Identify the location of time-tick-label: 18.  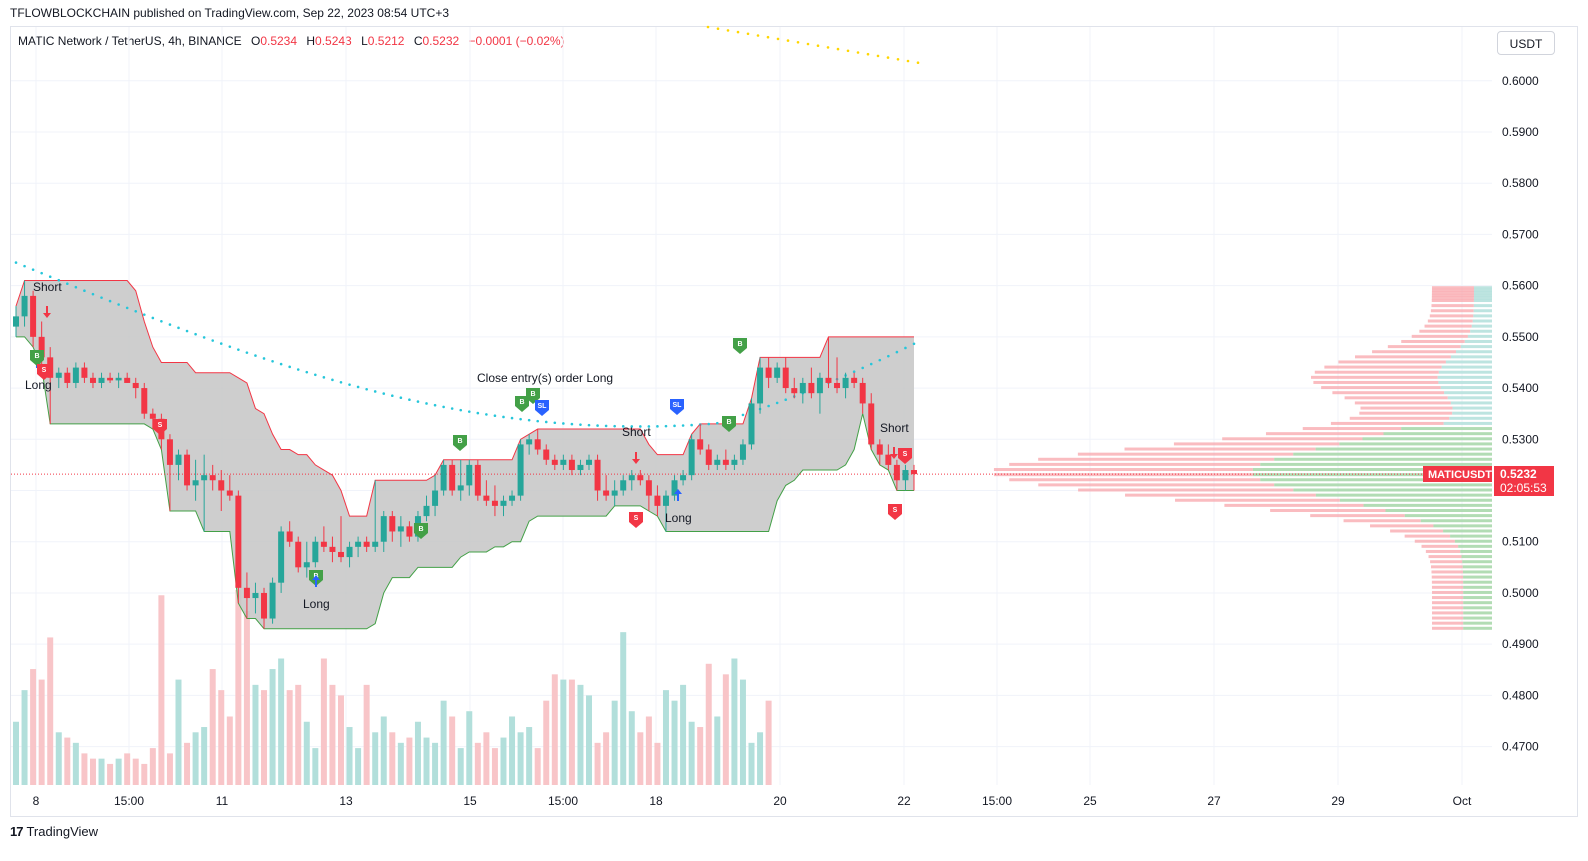
(656, 801).